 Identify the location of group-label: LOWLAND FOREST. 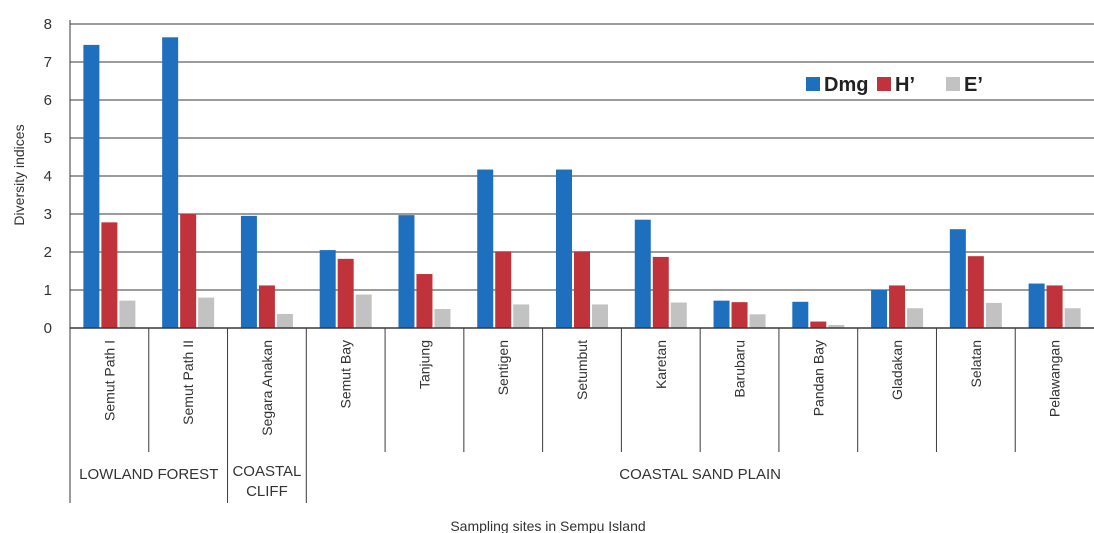
(148, 474).